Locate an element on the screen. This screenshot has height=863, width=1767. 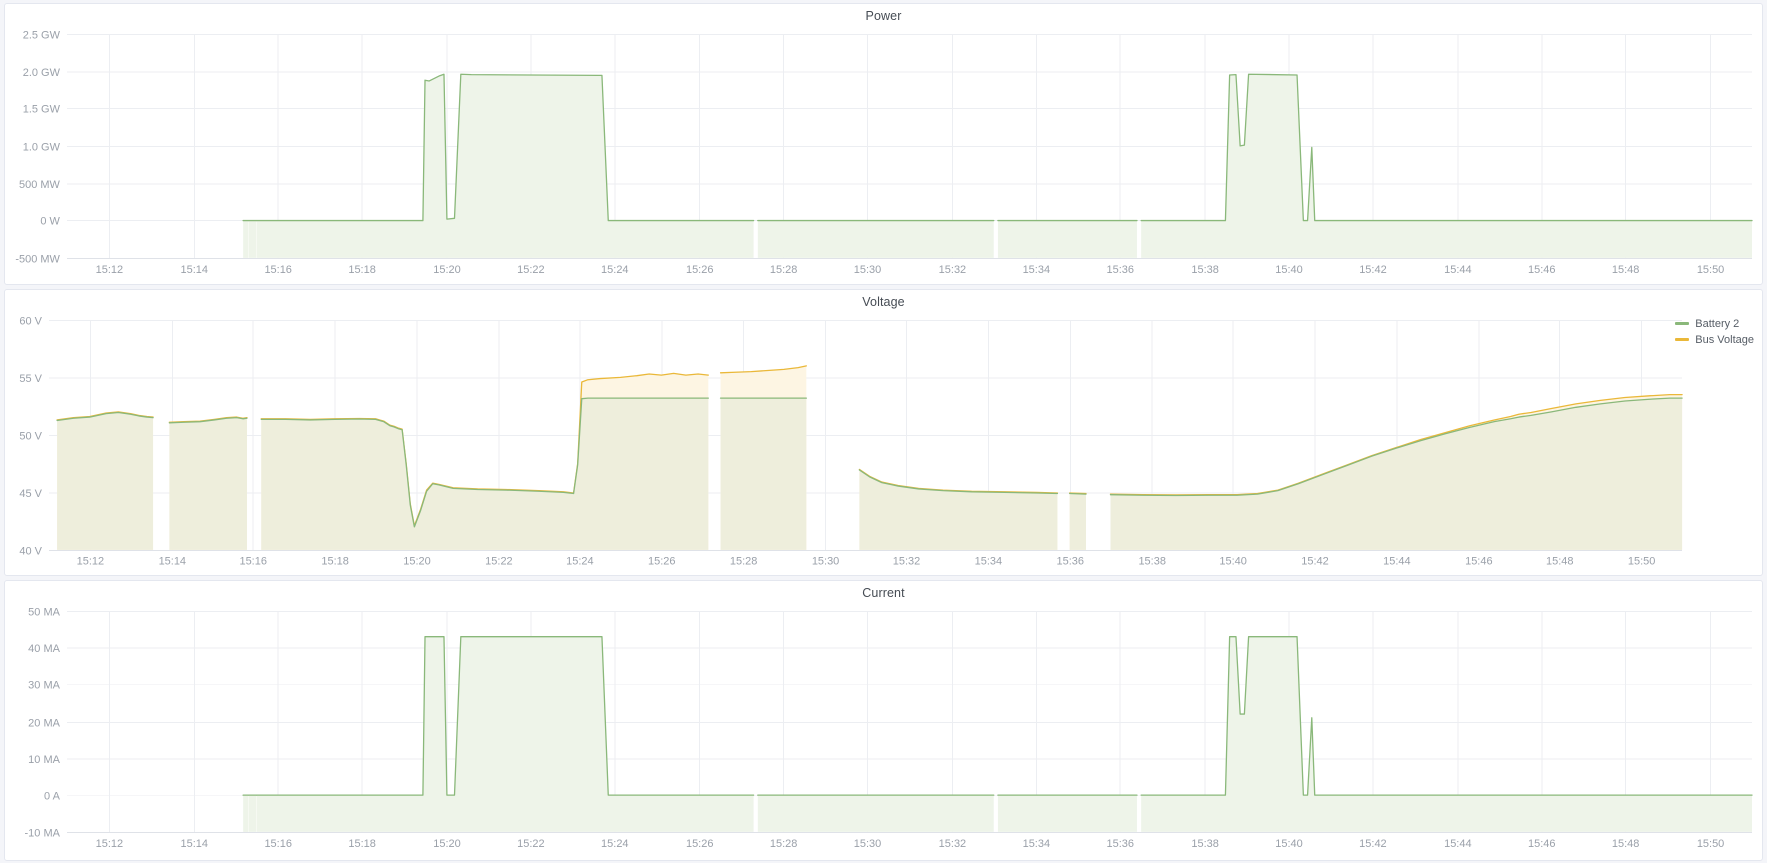
y-axis-tick-label: 60 V is located at coordinates (30, 321).